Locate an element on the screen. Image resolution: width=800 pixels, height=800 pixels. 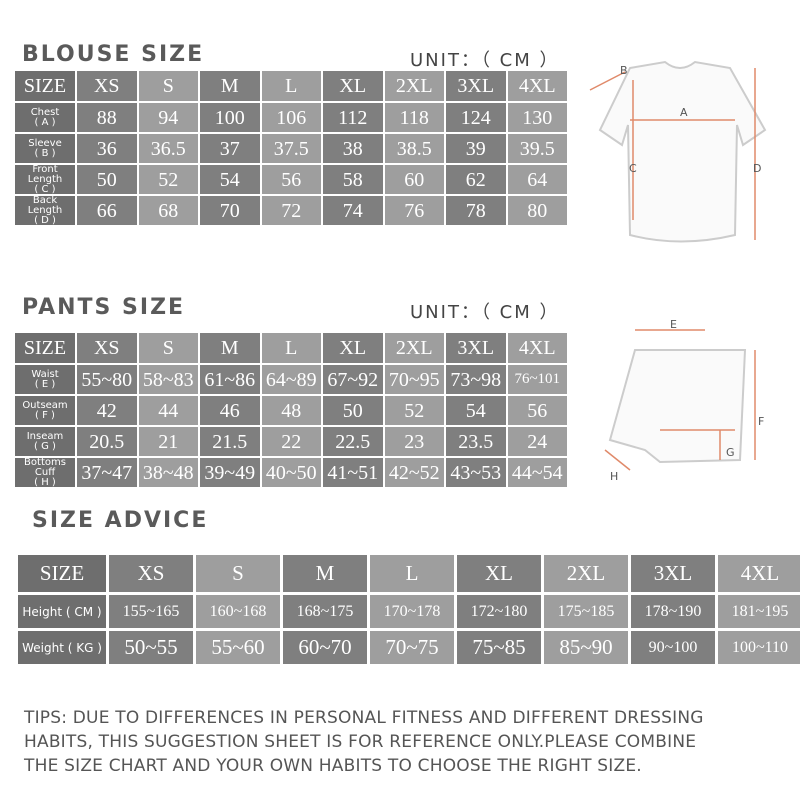
row-label: Sleeve( B ) is located at coordinates (45, 148).